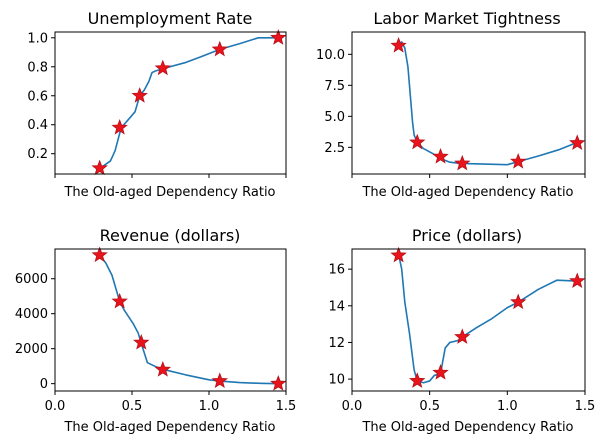 The width and height of the screenshot is (604, 444). I want to click on y-tick-label: 16, so click(336, 270).